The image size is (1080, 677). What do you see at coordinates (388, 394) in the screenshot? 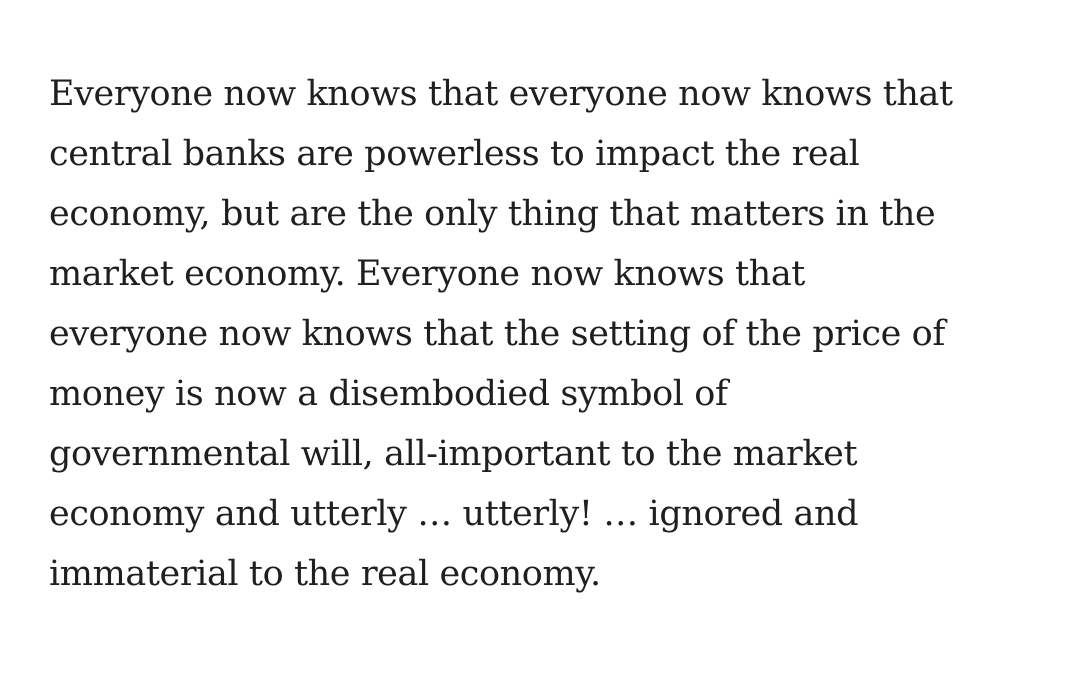
I see `paragraph-line: money is now a disembodied symbol of` at bounding box center [388, 394].